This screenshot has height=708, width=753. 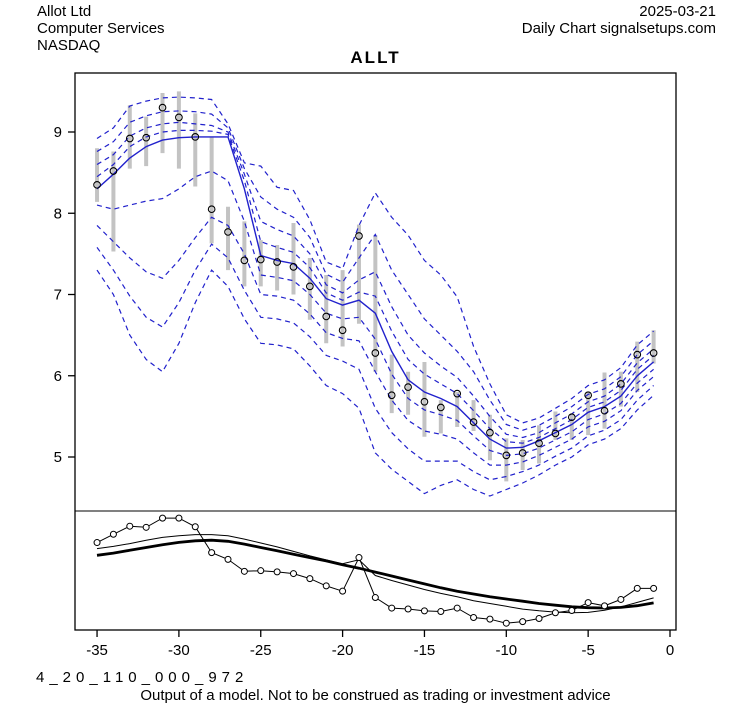 I want to click on x-axis: -35 -30 -25 -20 -15 -10 -5 0, so click(x=380, y=644).